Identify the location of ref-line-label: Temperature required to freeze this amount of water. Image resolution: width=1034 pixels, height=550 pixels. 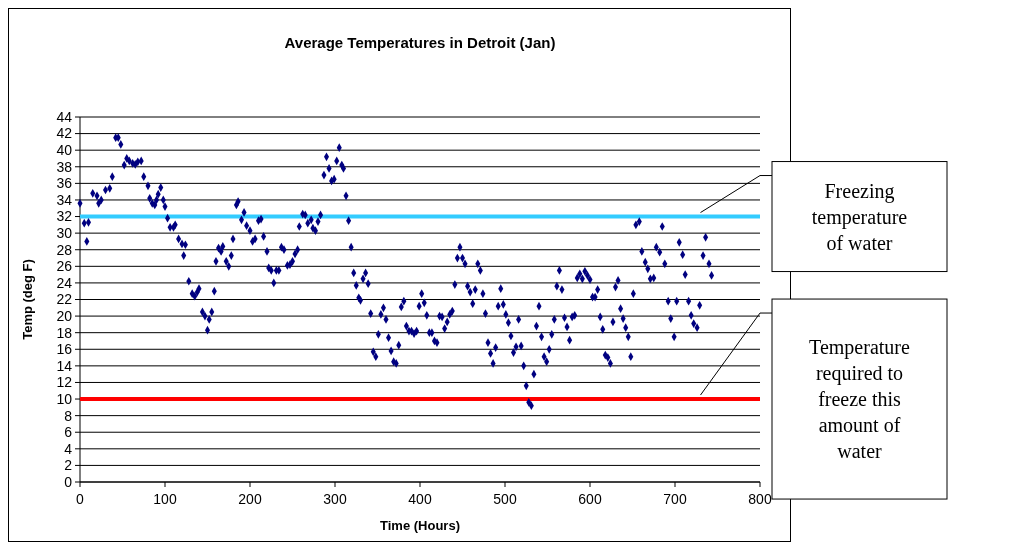
(859, 399).